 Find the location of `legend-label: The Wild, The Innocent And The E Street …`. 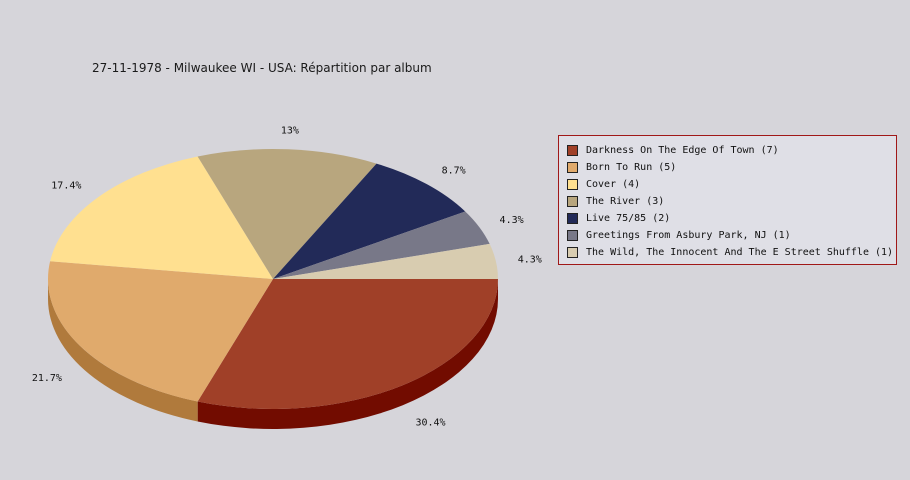

legend-label: The Wild, The Innocent And The E Street … is located at coordinates (740, 252).